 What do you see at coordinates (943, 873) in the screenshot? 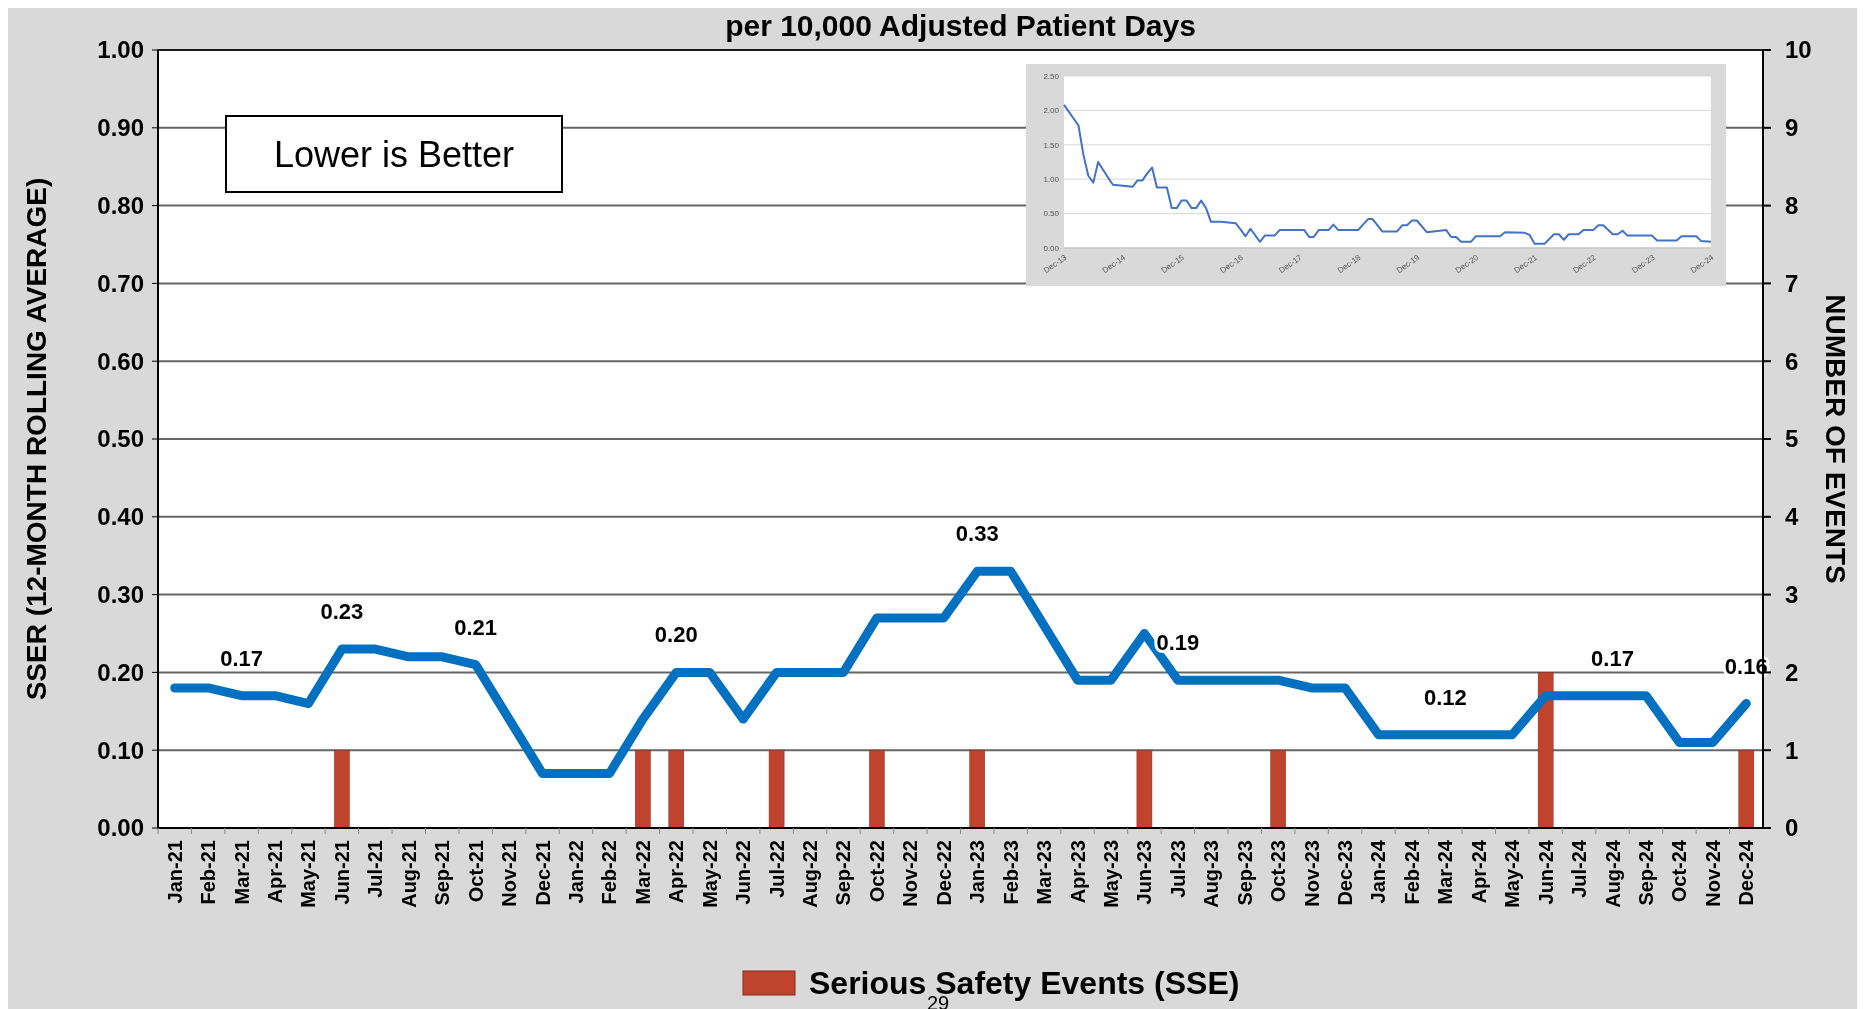
I see `x-tick-label: Dec-22` at bounding box center [943, 873].